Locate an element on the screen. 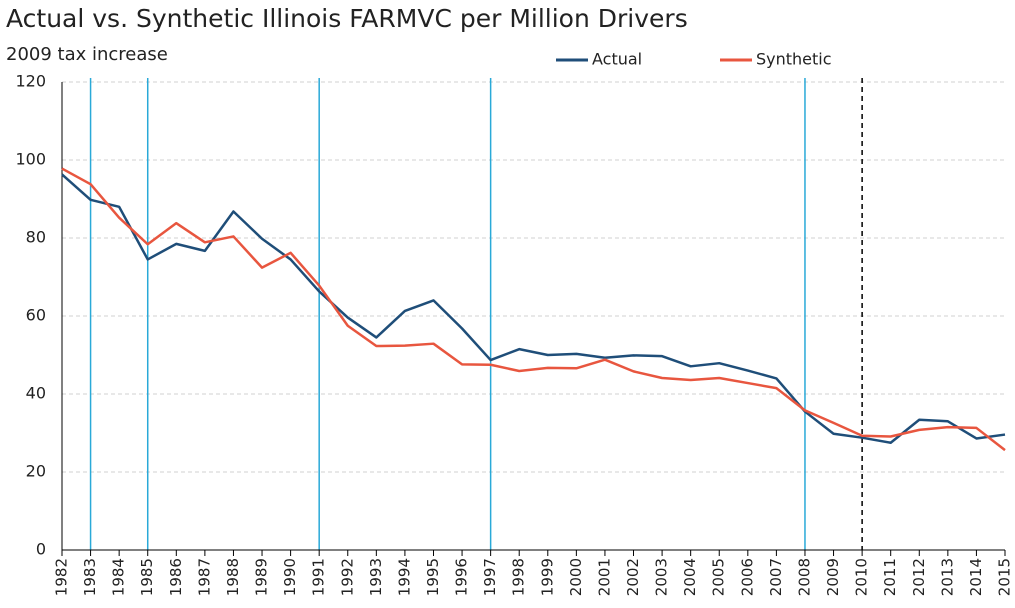 The image size is (1015, 608). x-tick-label: 1992 is located at coordinates (347, 577).